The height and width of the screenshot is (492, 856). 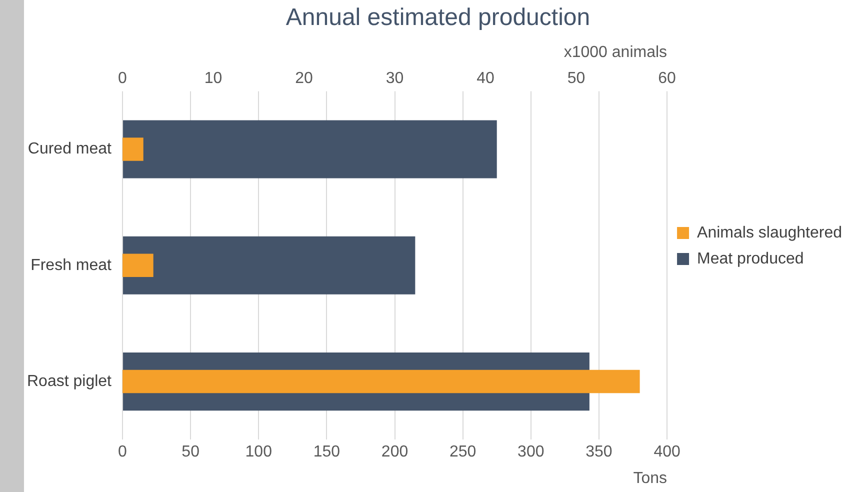 What do you see at coordinates (123, 452) in the screenshot?
I see `x-tick-label: 0` at bounding box center [123, 452].